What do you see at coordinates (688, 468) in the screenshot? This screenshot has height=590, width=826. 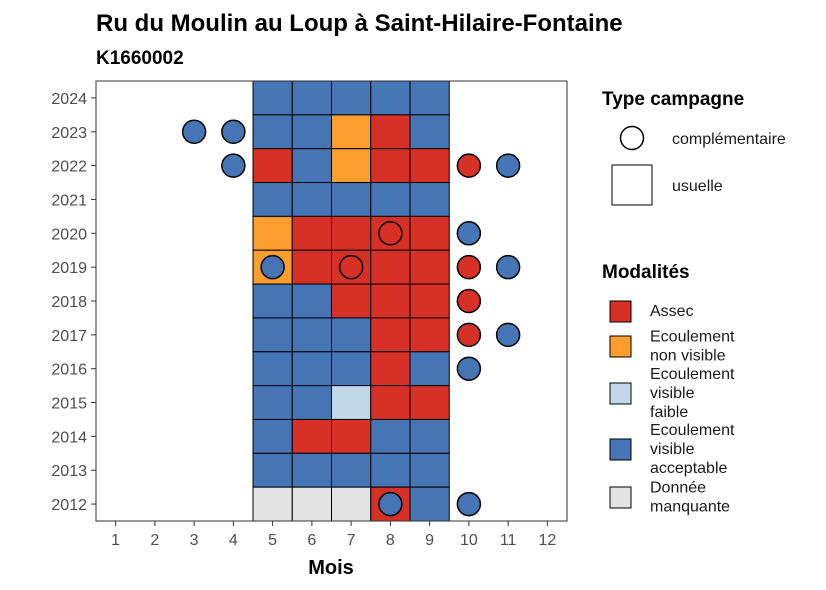 I see `legend-label-modalite: acceptable` at bounding box center [688, 468].